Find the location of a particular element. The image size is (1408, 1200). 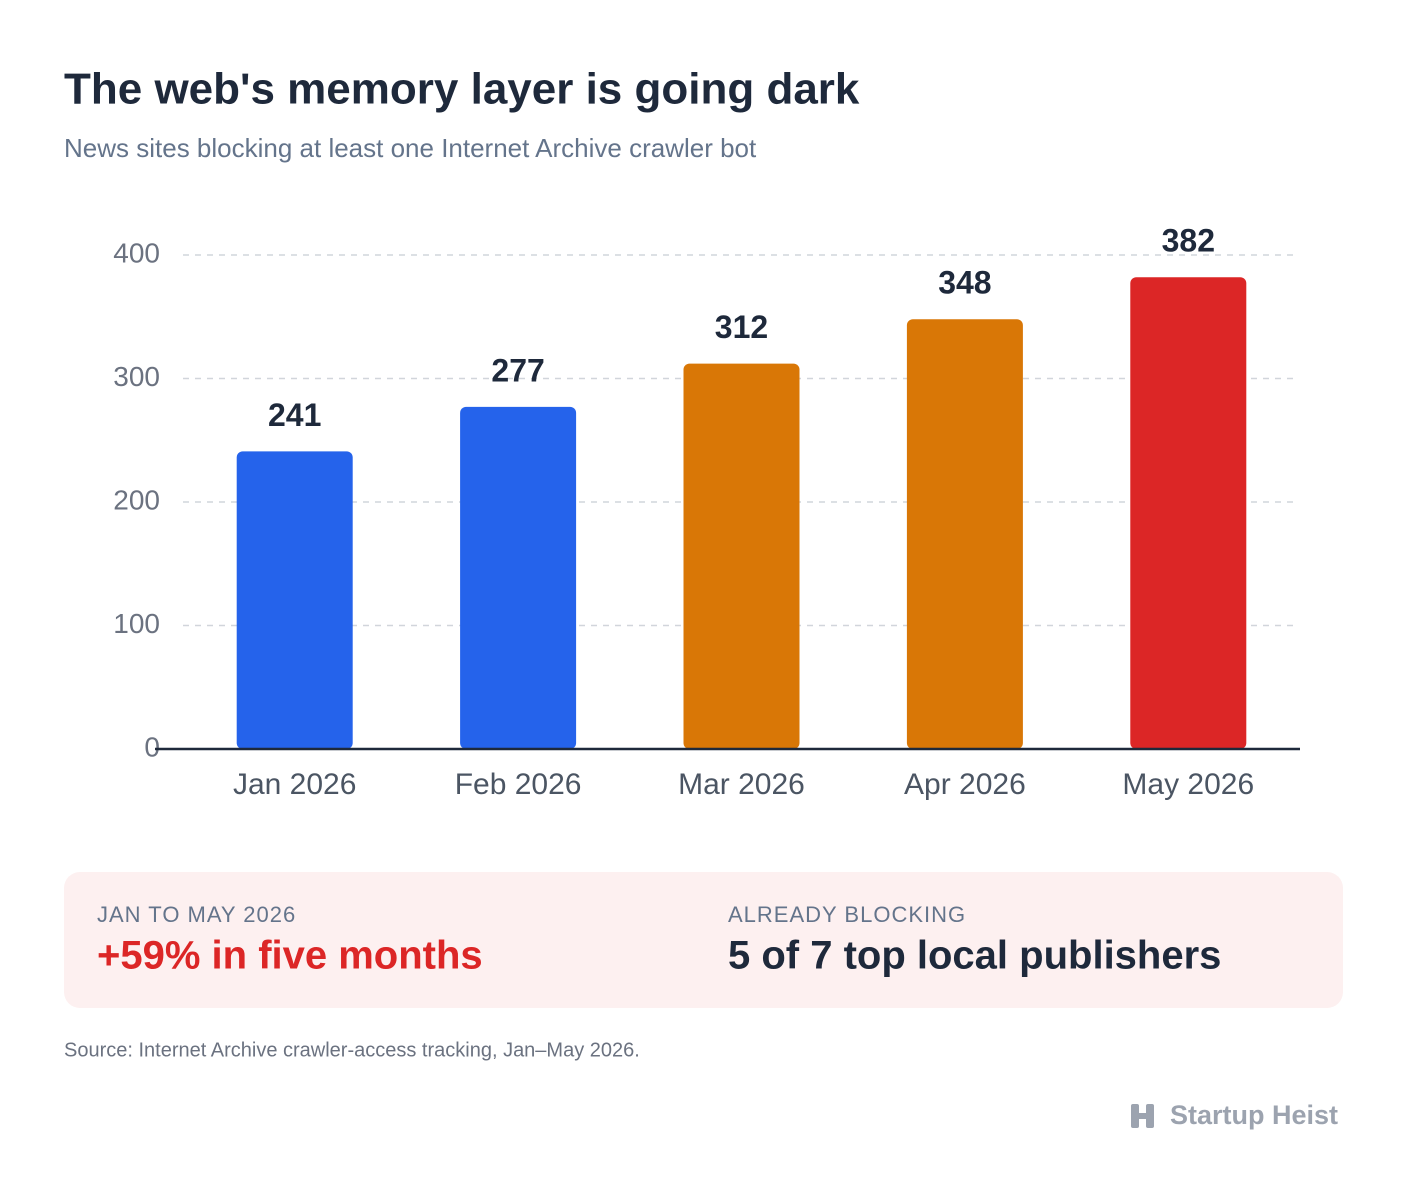

x-tick-label: Feb 2026 is located at coordinates (518, 784).